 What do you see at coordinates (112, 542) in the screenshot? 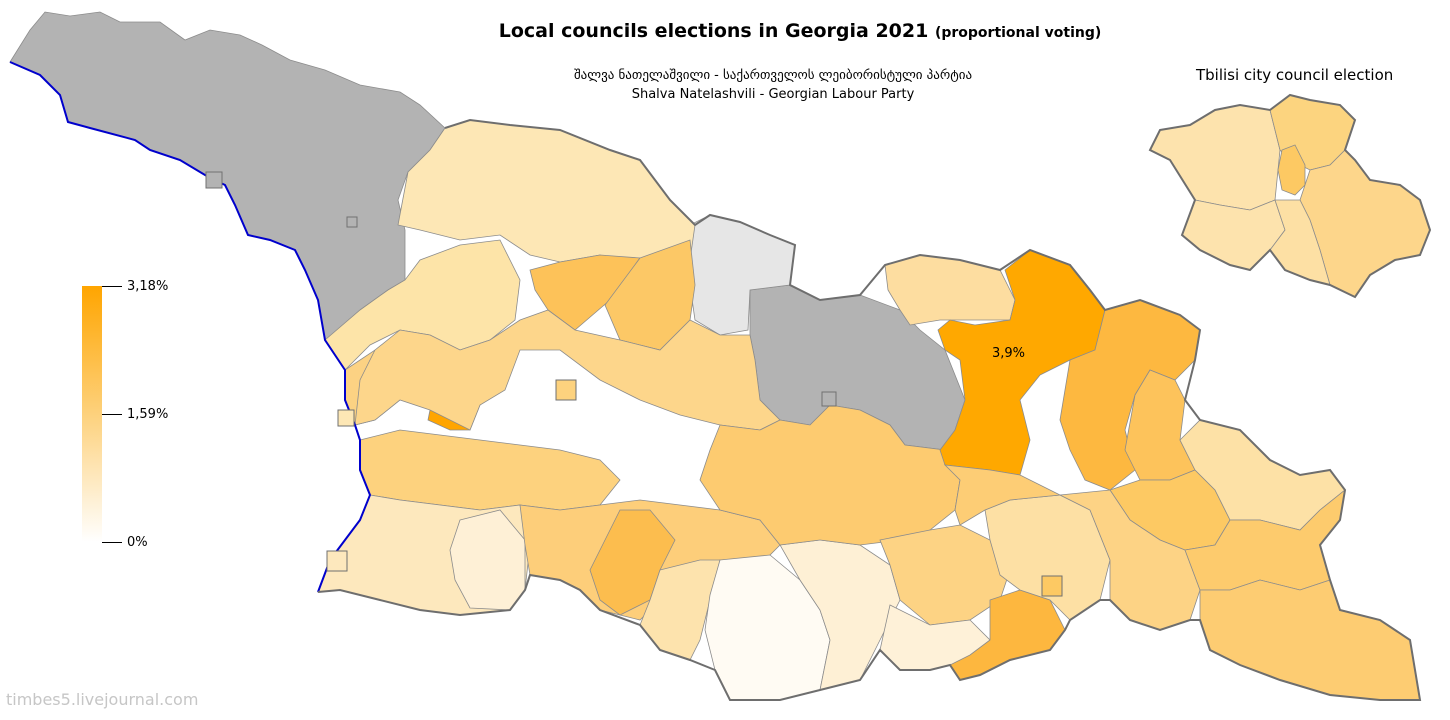
I see `legend-tick-min` at bounding box center [112, 542].